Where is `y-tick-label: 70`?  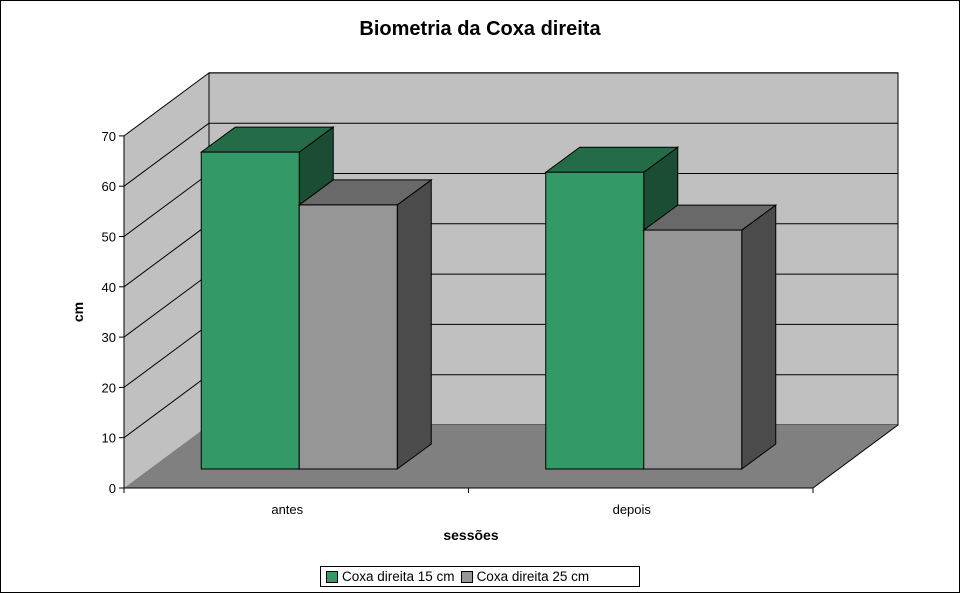
y-tick-label: 70 is located at coordinates (109, 136).